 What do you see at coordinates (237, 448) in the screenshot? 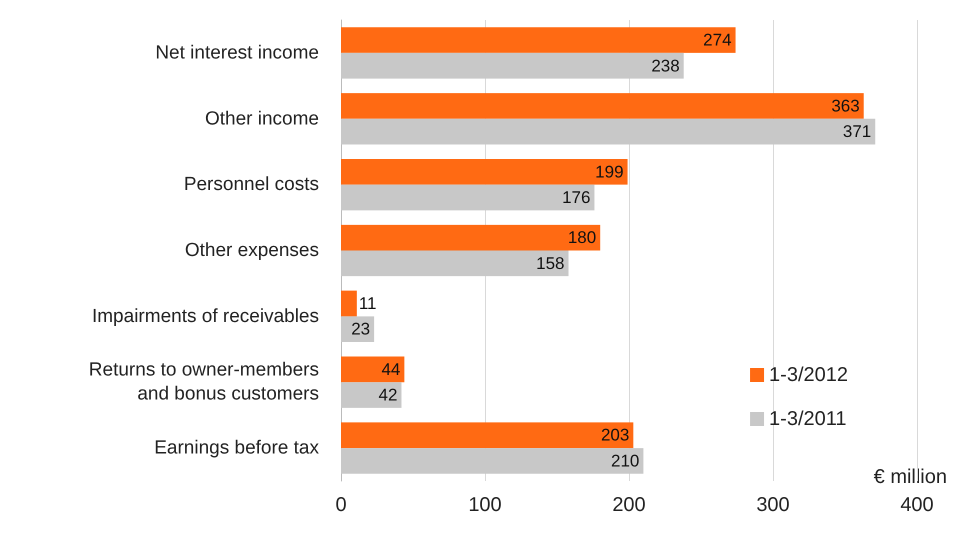
I see `y-tick-label: Earnings before tax` at bounding box center [237, 448].